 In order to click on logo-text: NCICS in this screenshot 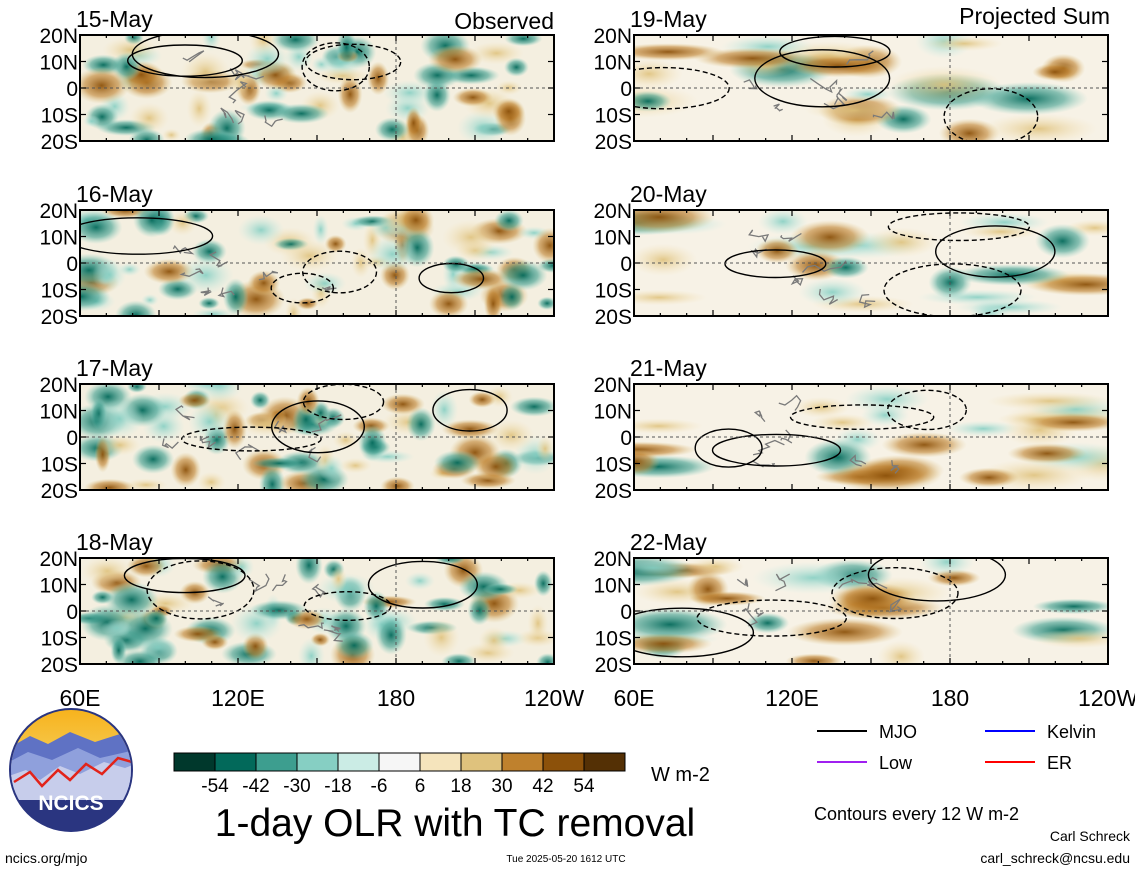, I will do `click(70, 803)`.